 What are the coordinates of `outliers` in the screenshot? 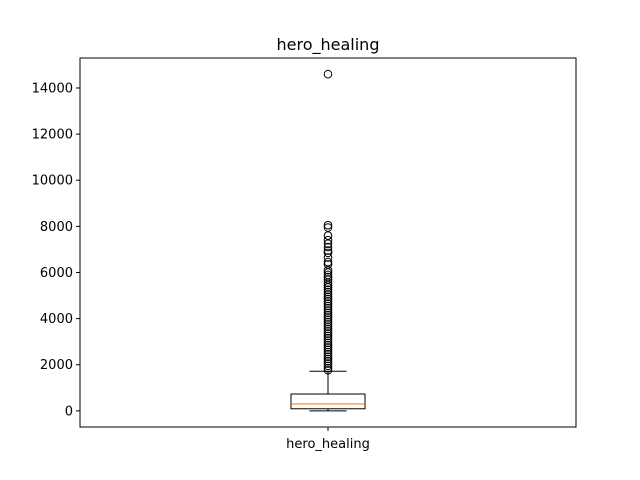 It's located at (328, 222).